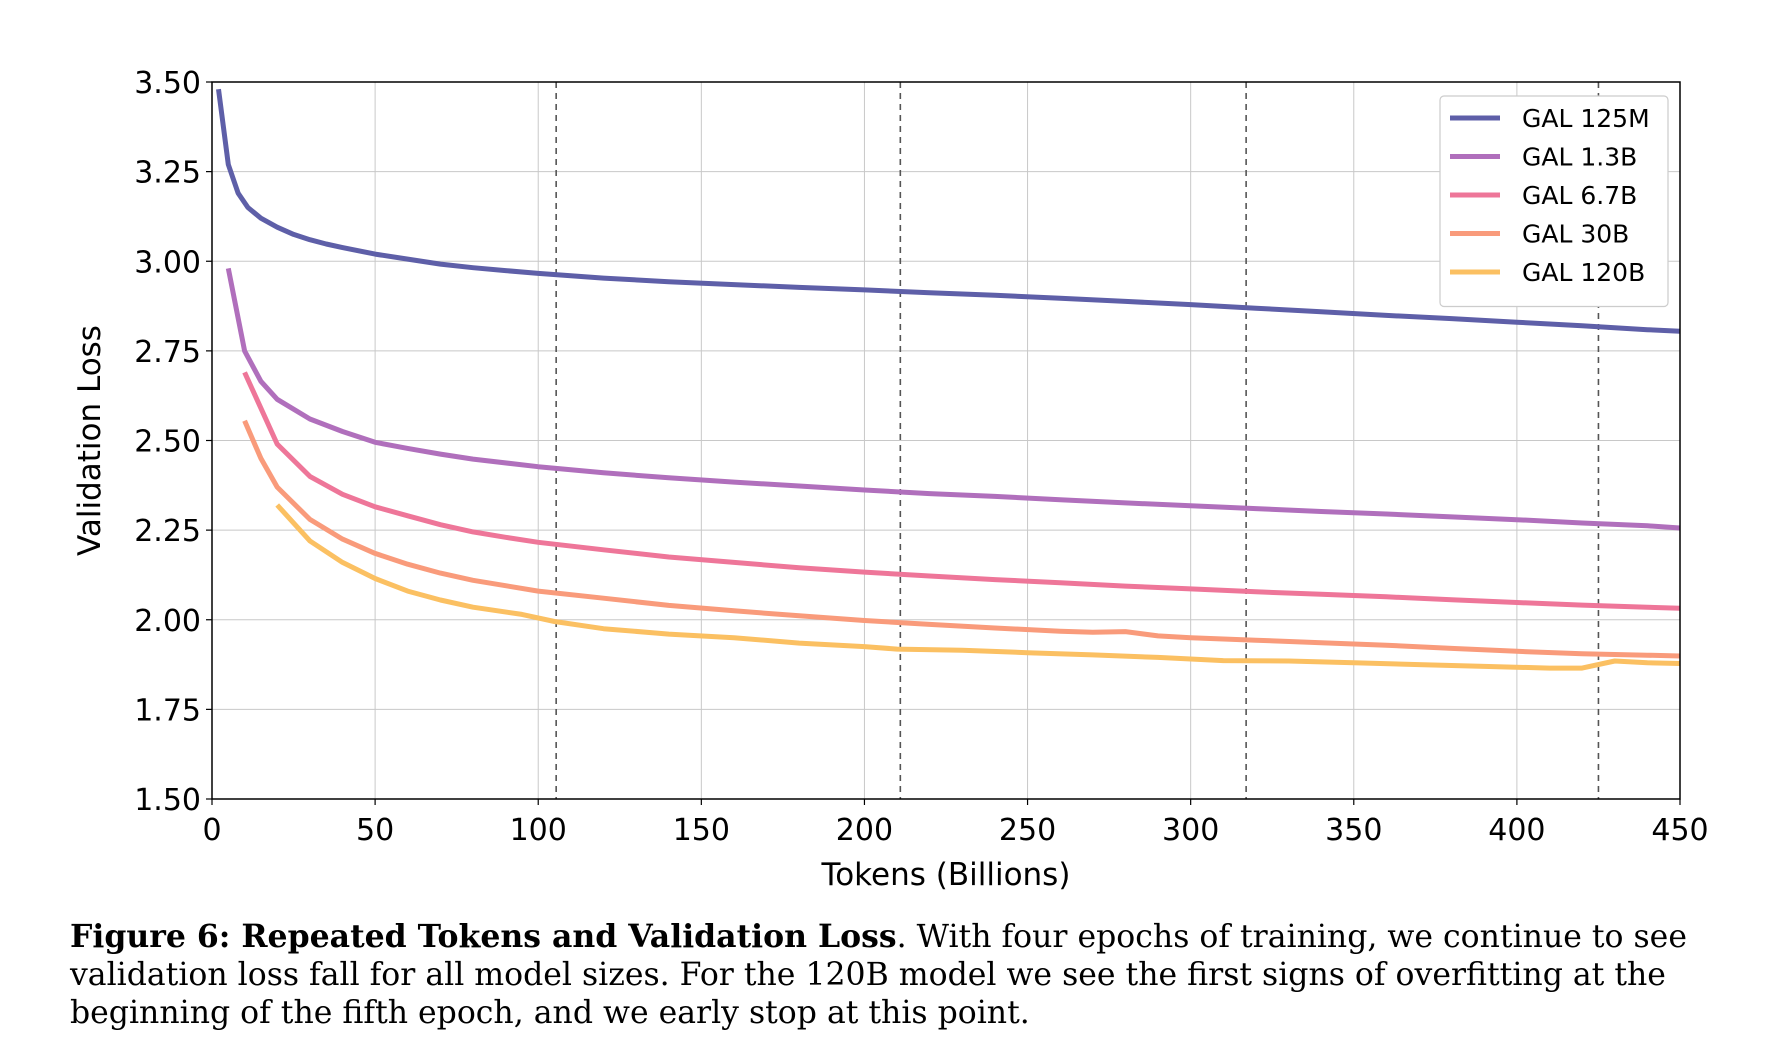 The image size is (1780, 1058). I want to click on y-tick-label: 2.50, so click(167, 442).